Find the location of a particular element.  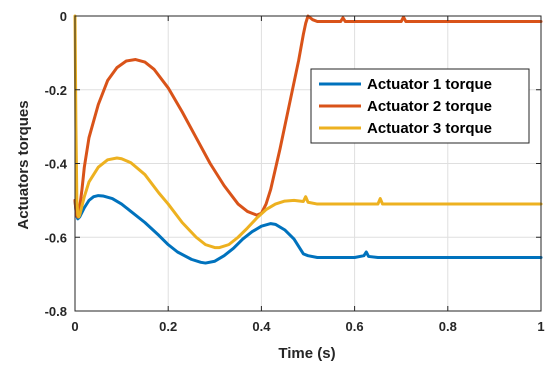

legend-label: Actuator 3 torque is located at coordinates (429, 128).